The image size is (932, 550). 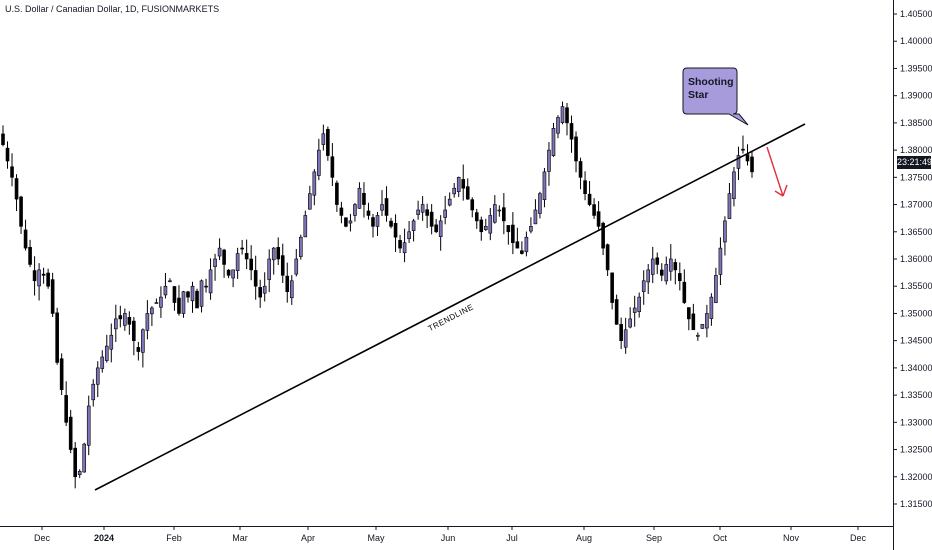 What do you see at coordinates (711, 82) in the screenshot?
I see `callout-line-1: Shooting` at bounding box center [711, 82].